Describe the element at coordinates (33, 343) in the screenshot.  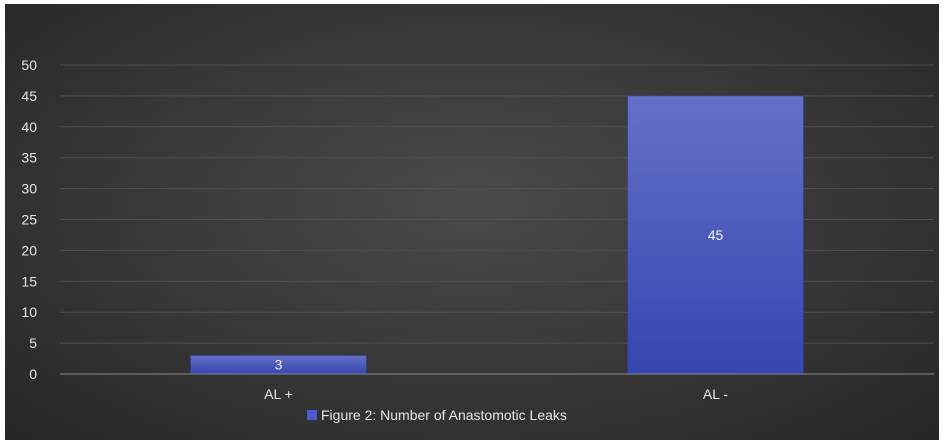
I see `y-tick-label: 5` at that location.